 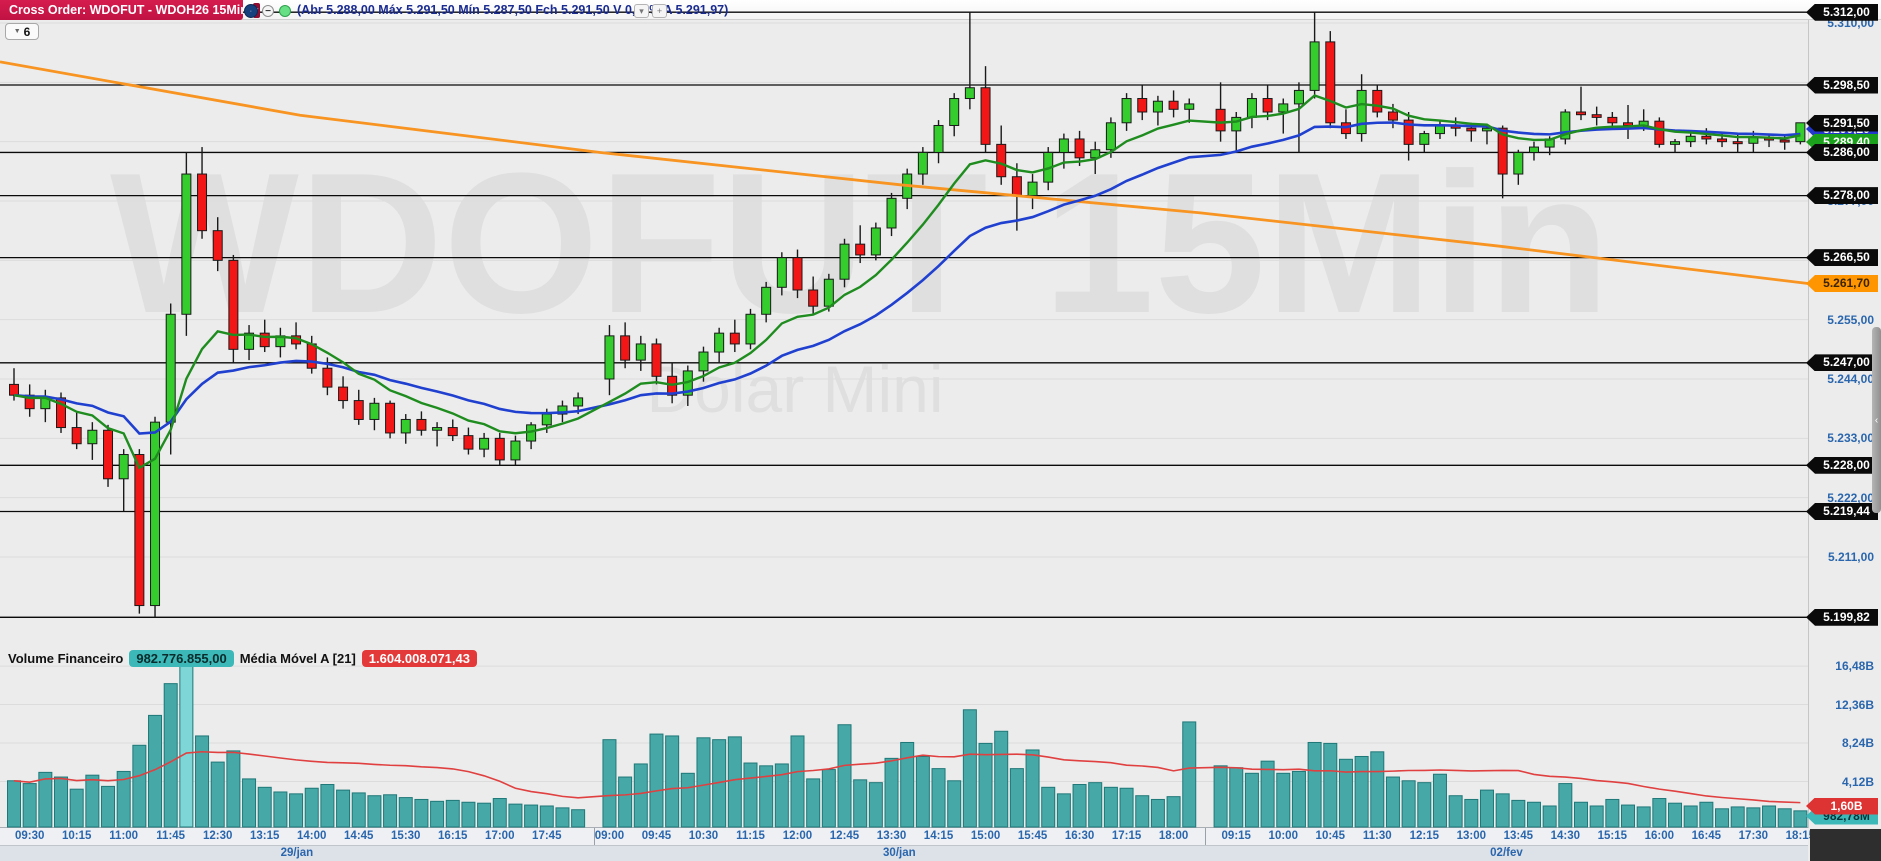 I want to click on axis-price-tag: 5.291,50, so click(x=1842, y=123).